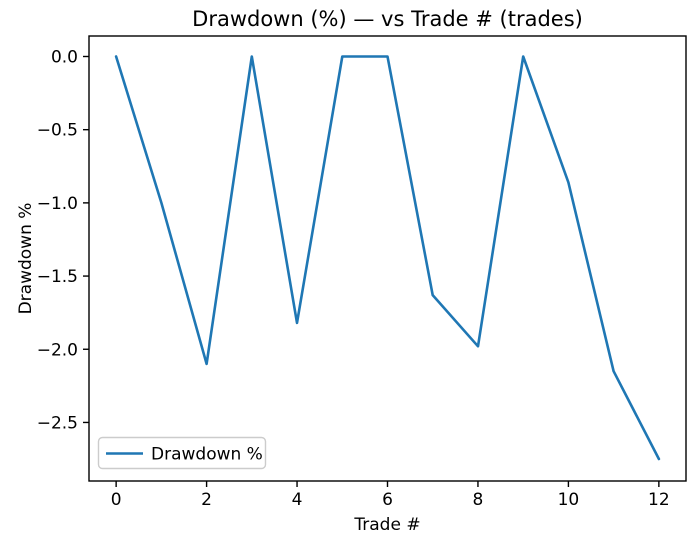  Describe the element at coordinates (26, 259) in the screenshot. I see `y-axis-label: Drawdown %` at that location.